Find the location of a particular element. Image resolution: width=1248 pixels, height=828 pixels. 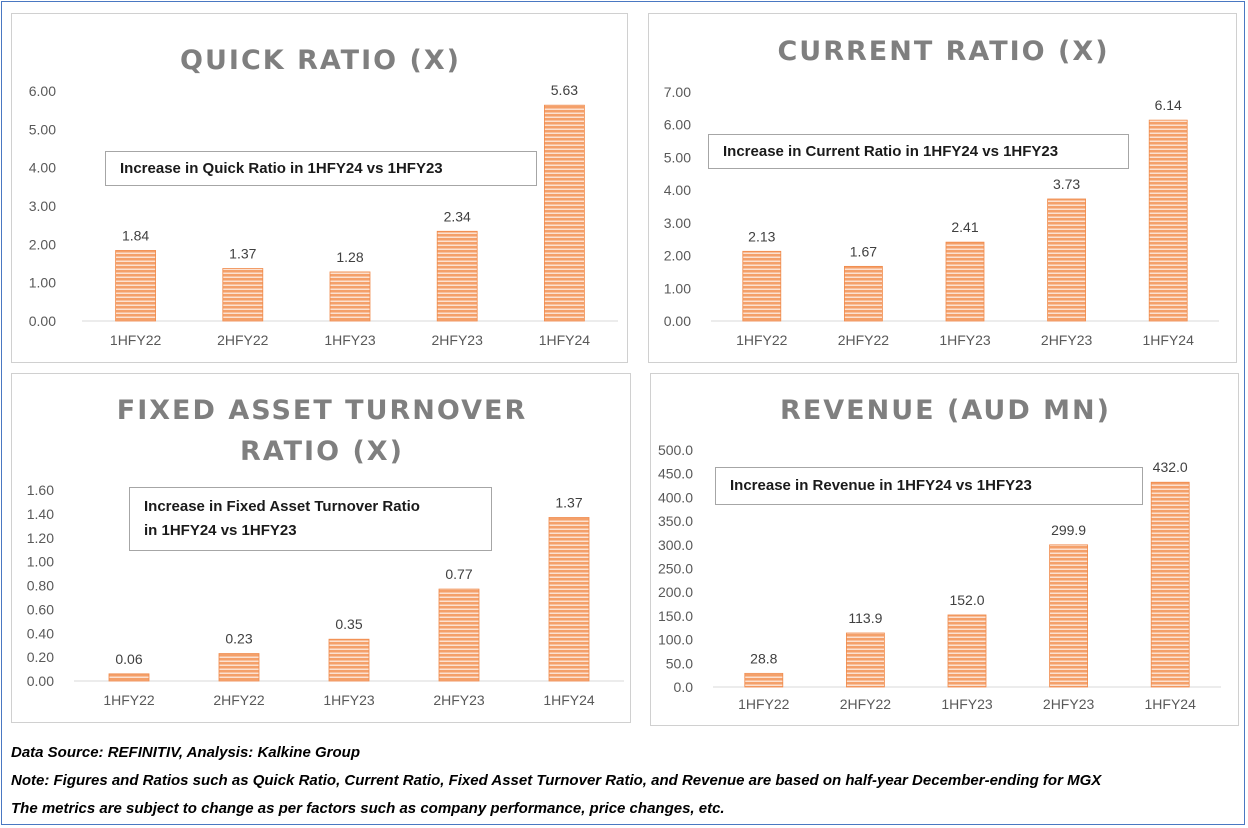

chart-title: REVENUE (AUD MN) is located at coordinates (945, 410).